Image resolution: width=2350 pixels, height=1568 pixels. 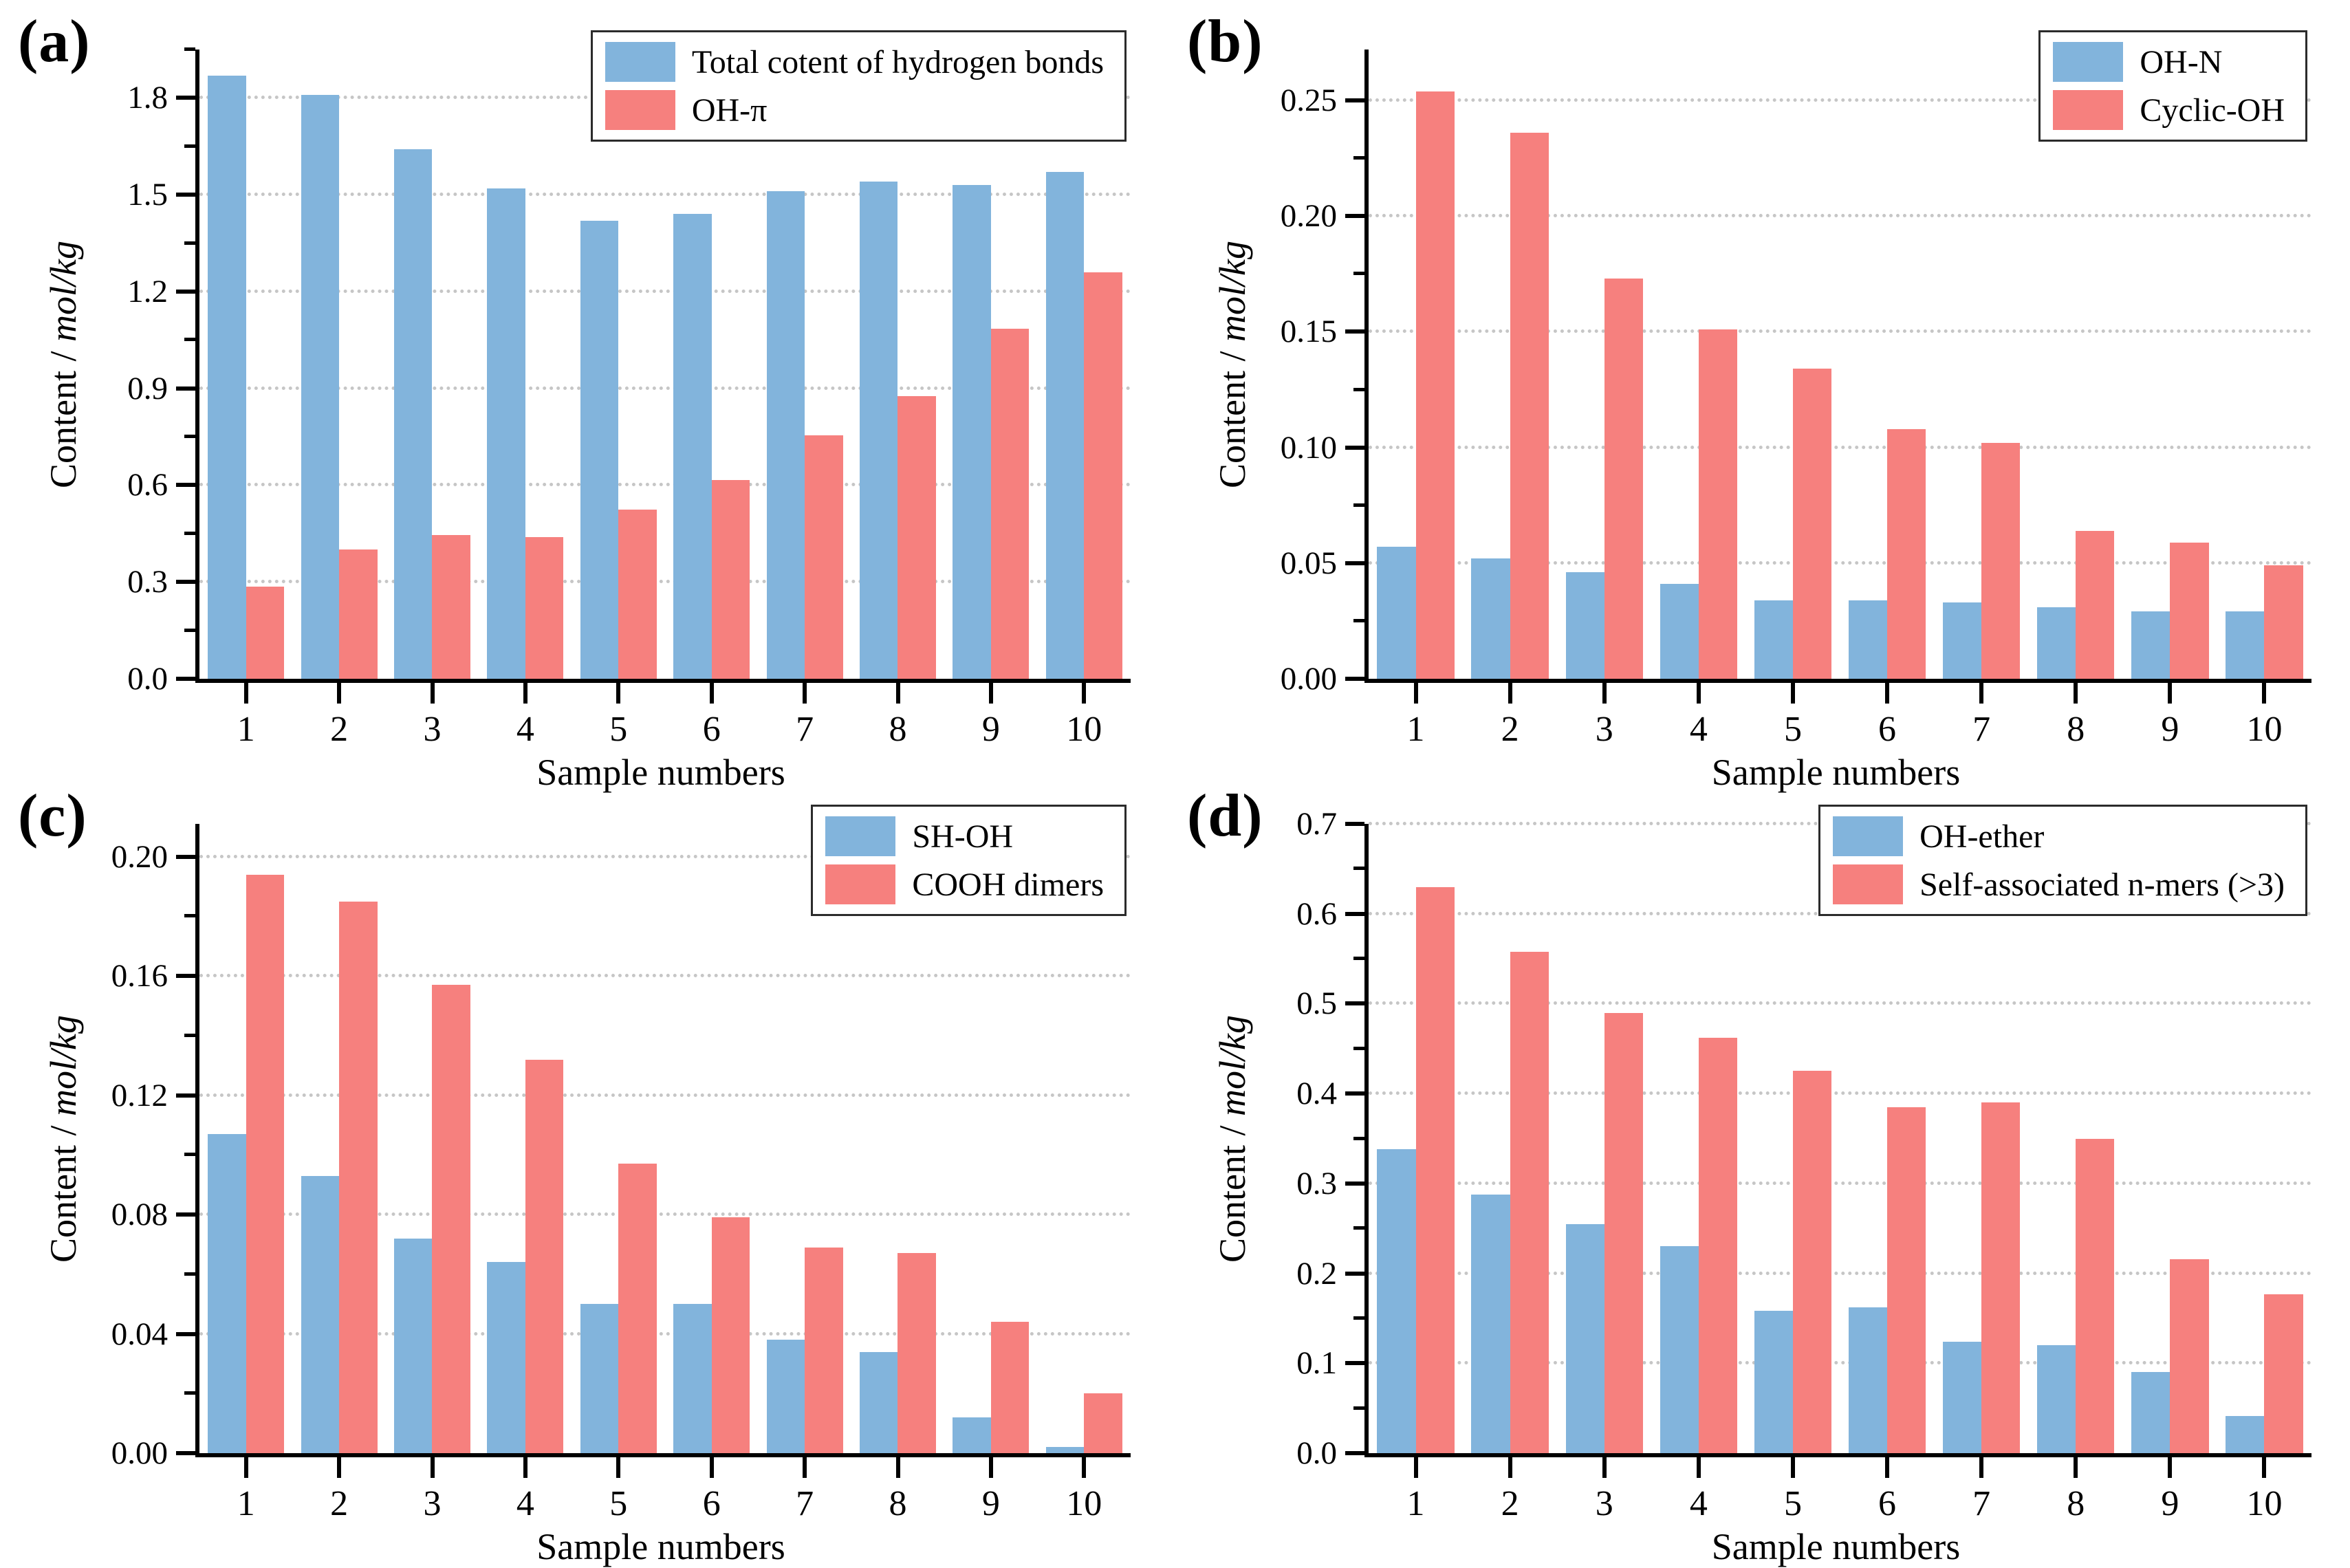 I want to click on y-axis-title: Content / mol/kg, so click(x=63, y=365).